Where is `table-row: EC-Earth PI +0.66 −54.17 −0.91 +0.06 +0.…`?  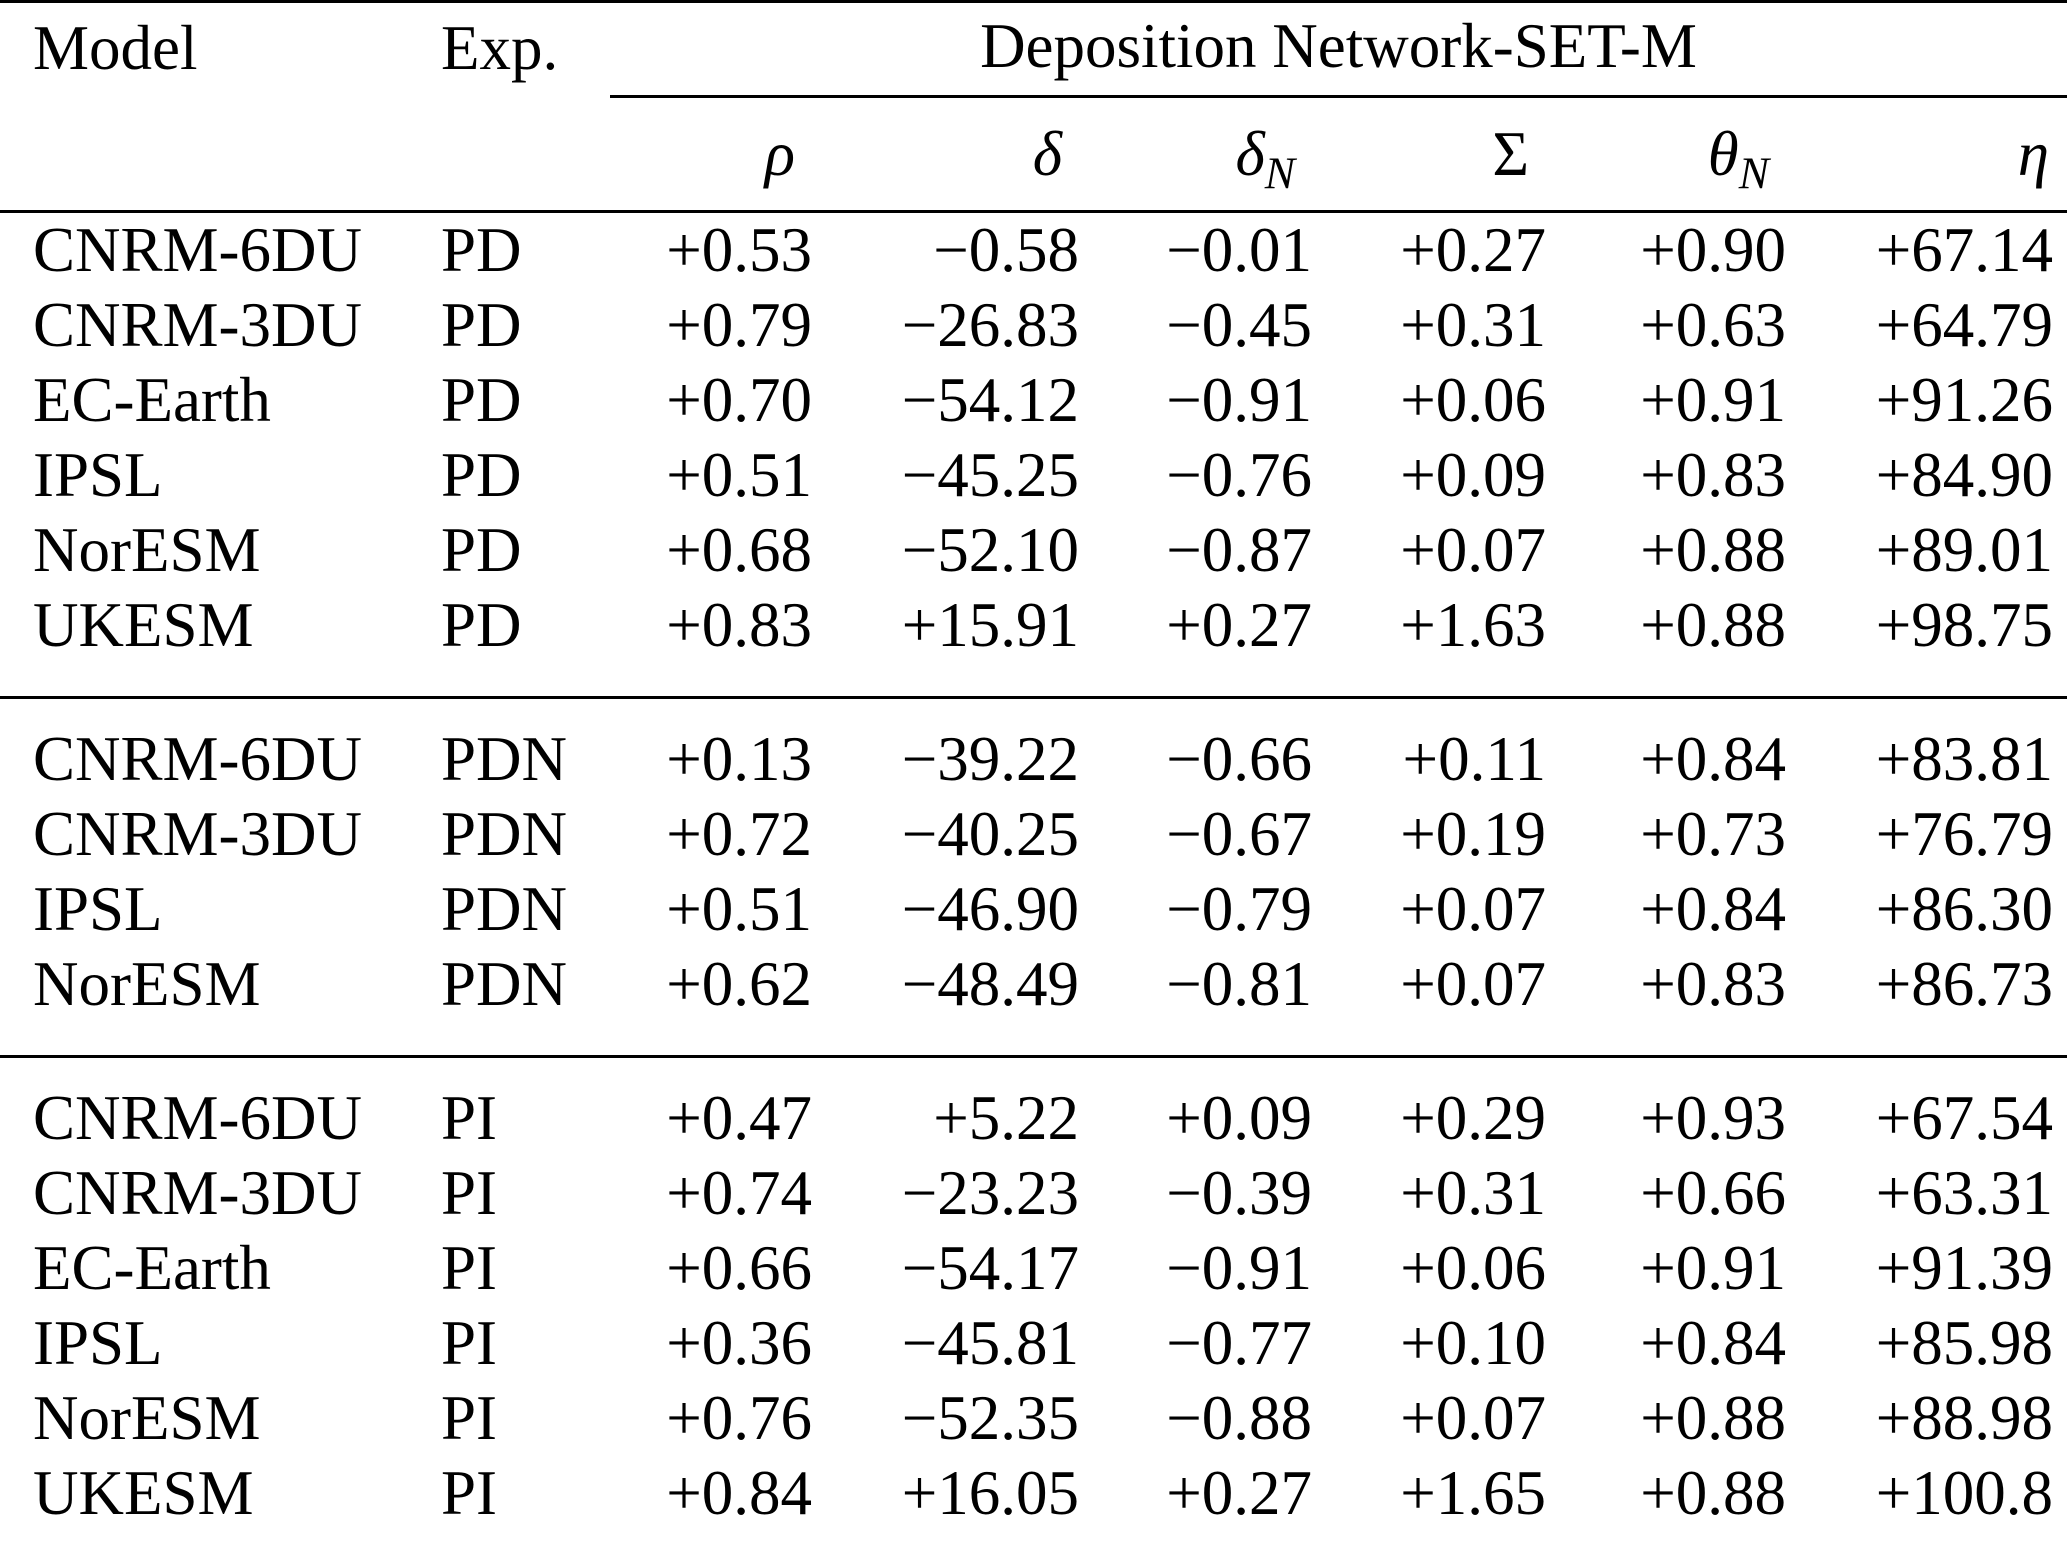 table-row: EC-Earth PI +0.66 −54.17 −0.91 +0.06 +0.… is located at coordinates (1033, 1268).